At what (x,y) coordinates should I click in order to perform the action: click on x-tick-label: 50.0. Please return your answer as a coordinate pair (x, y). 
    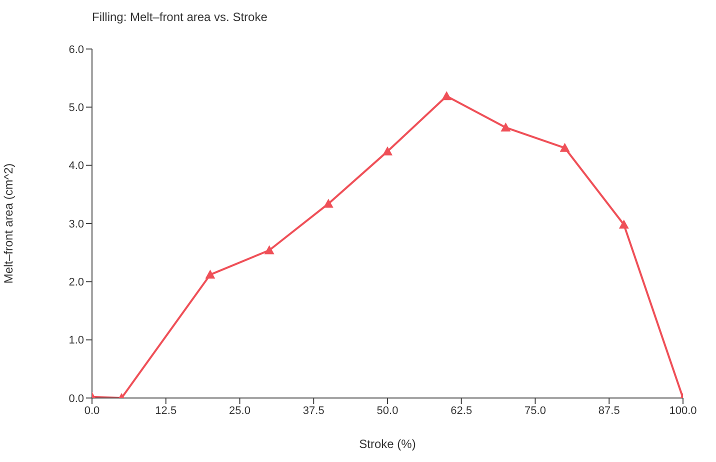
    Looking at the image, I should click on (387, 410).